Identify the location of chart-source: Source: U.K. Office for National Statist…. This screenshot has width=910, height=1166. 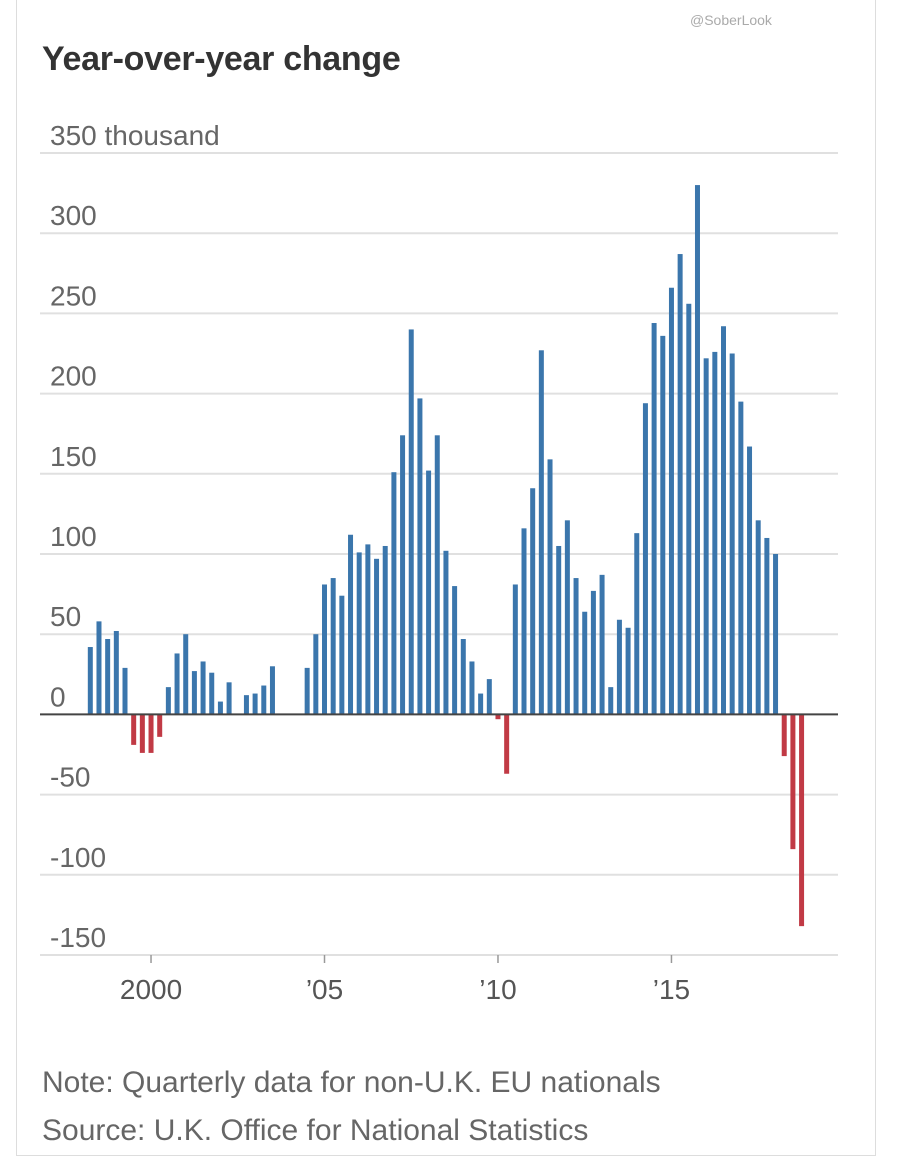
(315, 1130).